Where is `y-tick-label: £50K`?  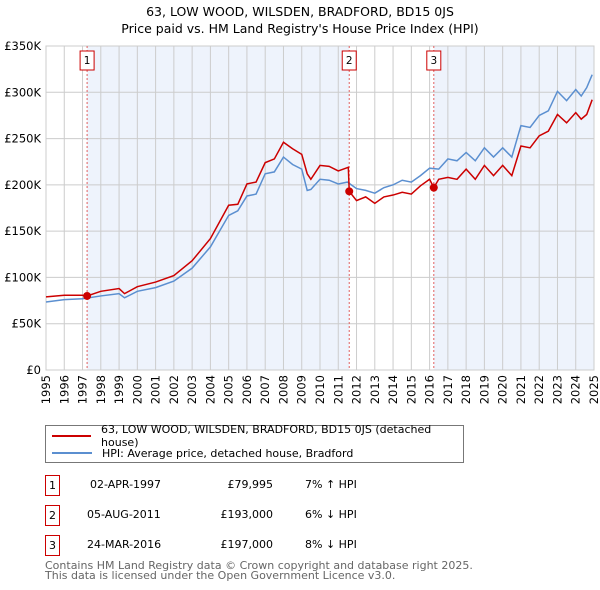 y-tick-label: £50K is located at coordinates (27, 324).